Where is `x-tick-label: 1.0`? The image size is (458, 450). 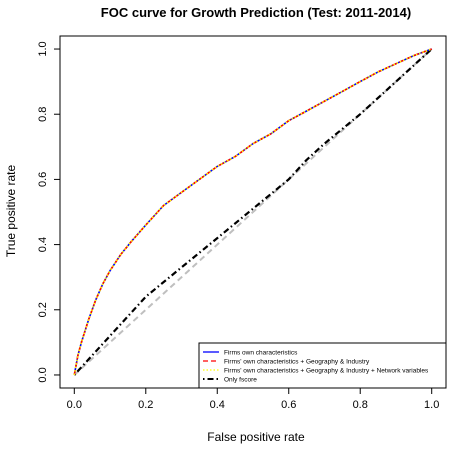
x-tick-label: 1.0 is located at coordinates (431, 405).